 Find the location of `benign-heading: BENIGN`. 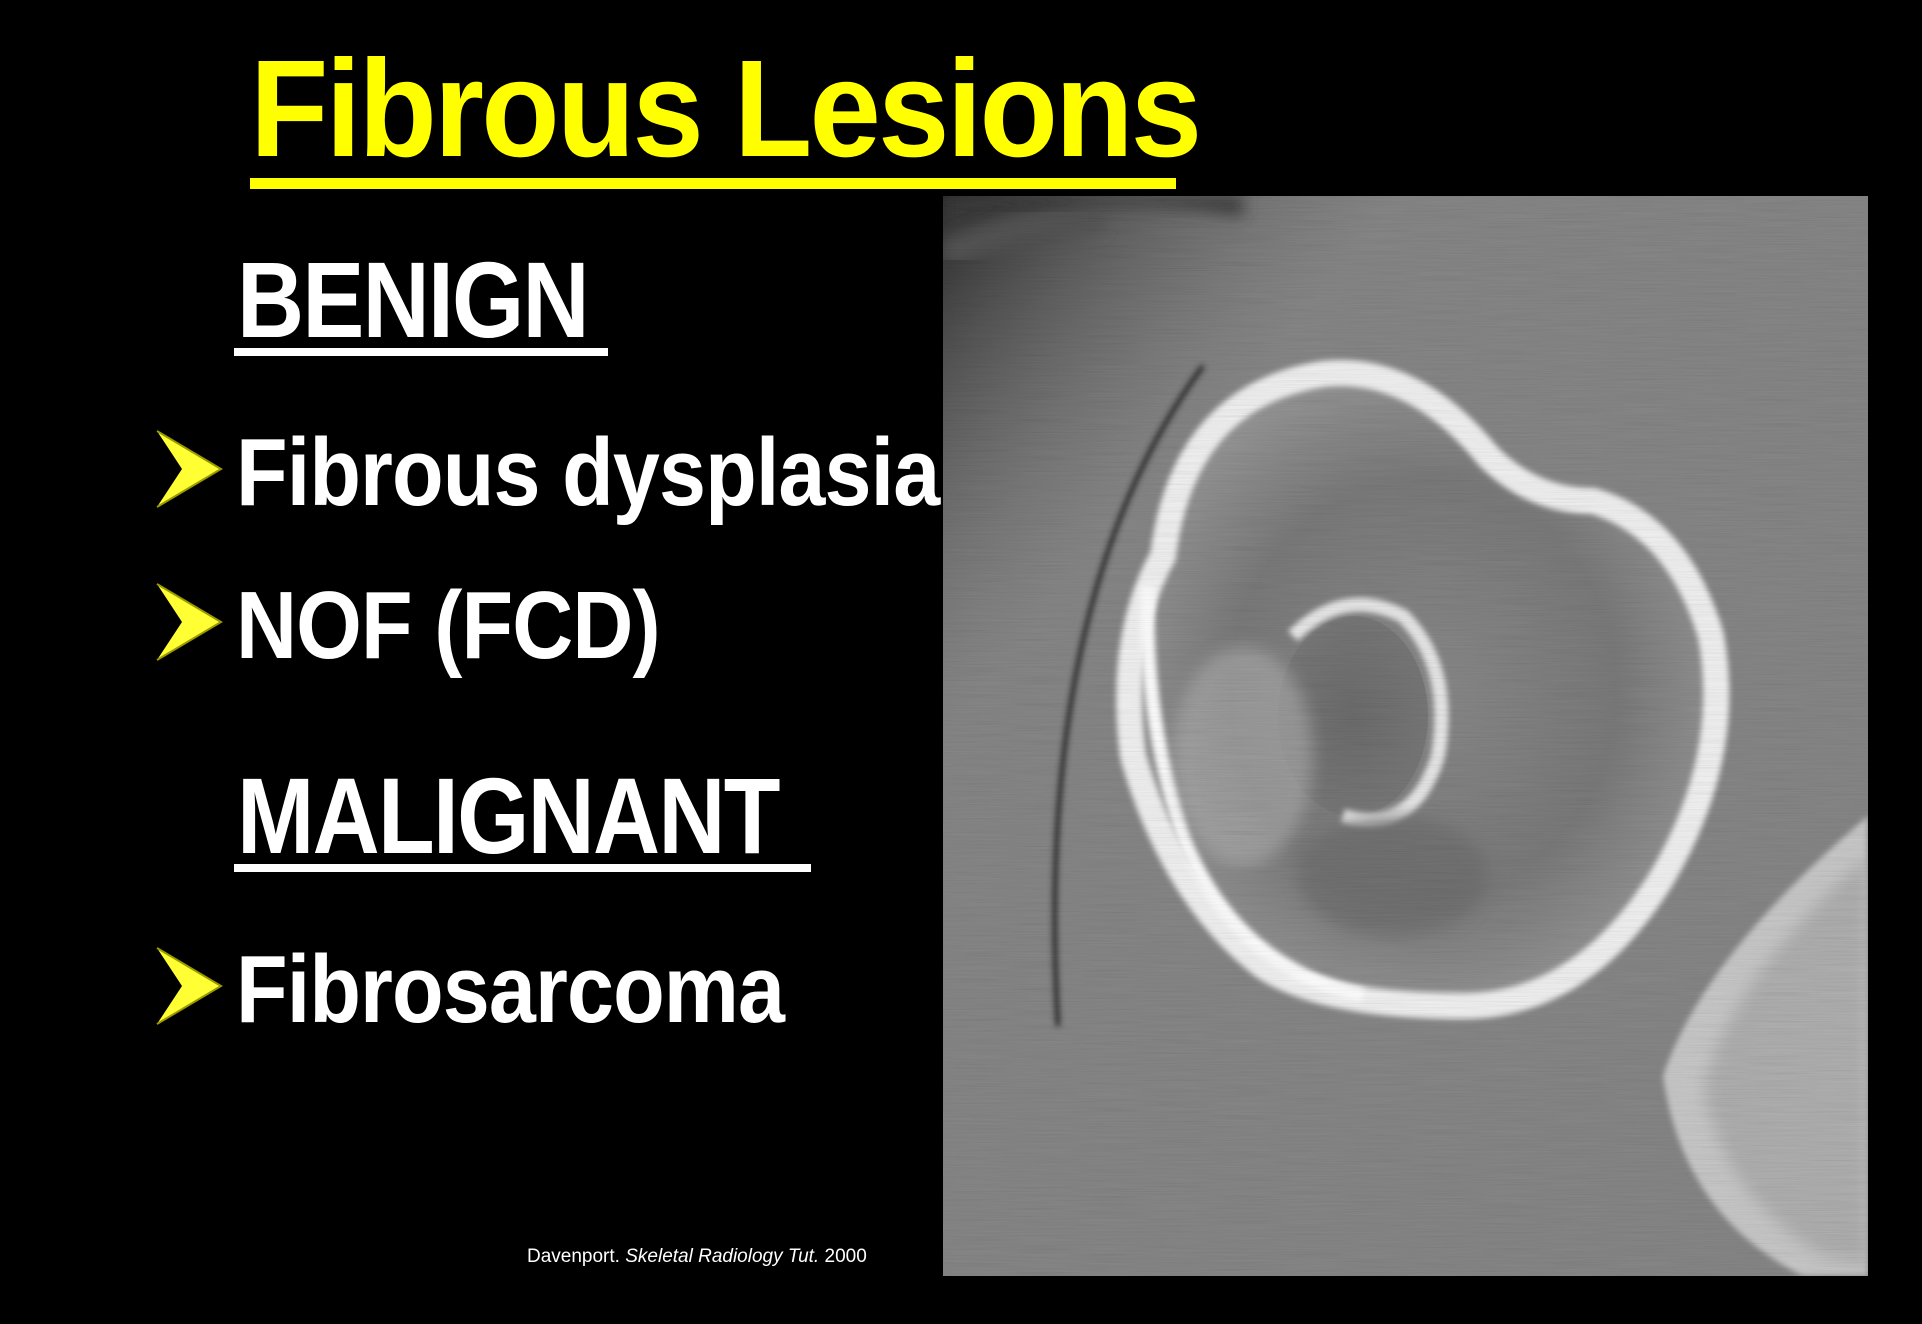

benign-heading: BENIGN is located at coordinates (413, 299).